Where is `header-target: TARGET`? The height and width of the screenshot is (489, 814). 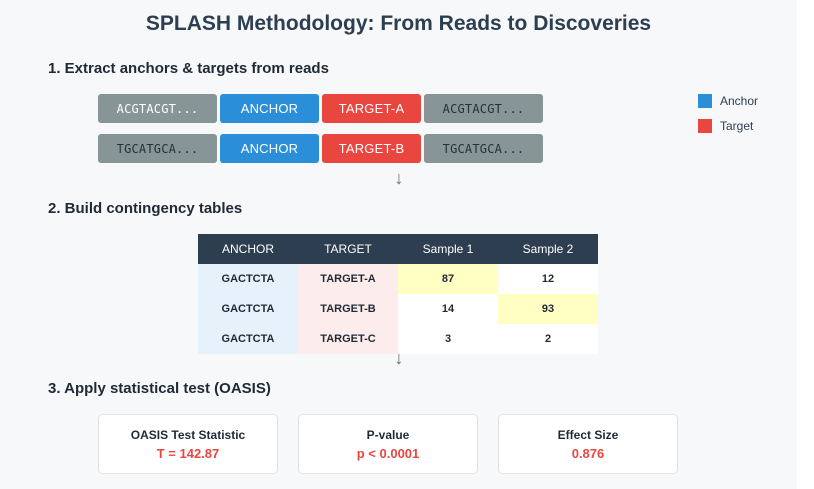
header-target: TARGET is located at coordinates (348, 249).